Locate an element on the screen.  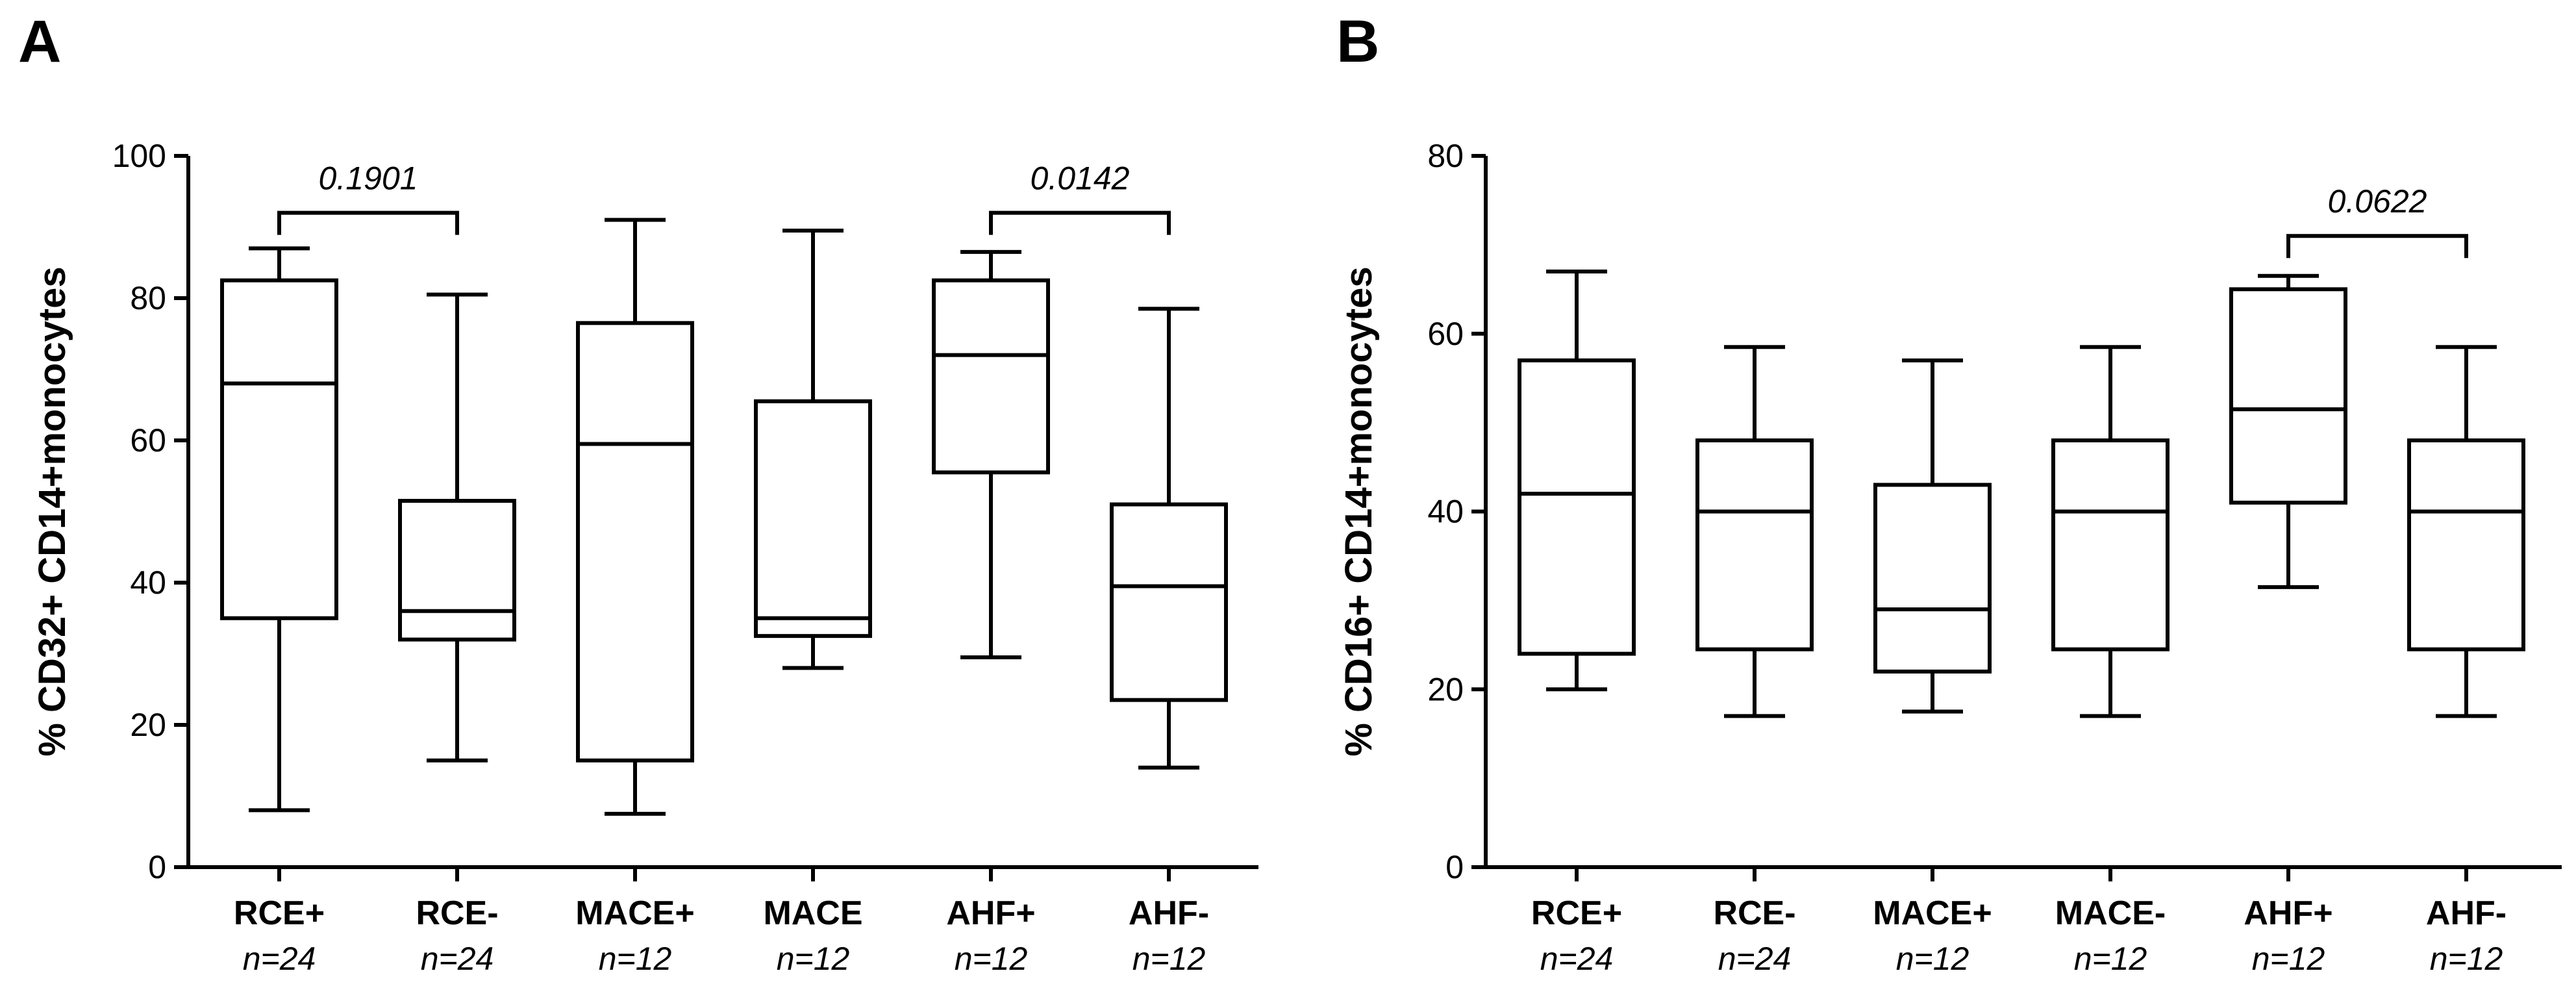
x-category-label: MACE is located at coordinates (812, 913).